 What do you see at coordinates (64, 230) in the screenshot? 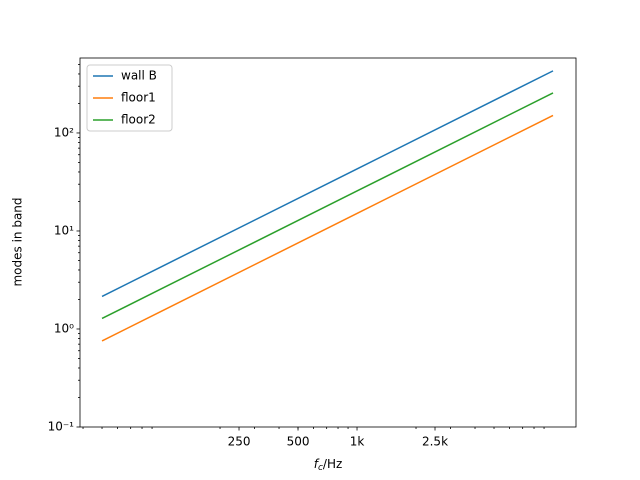
I see `y-tick-label: 10¹` at bounding box center [64, 230].